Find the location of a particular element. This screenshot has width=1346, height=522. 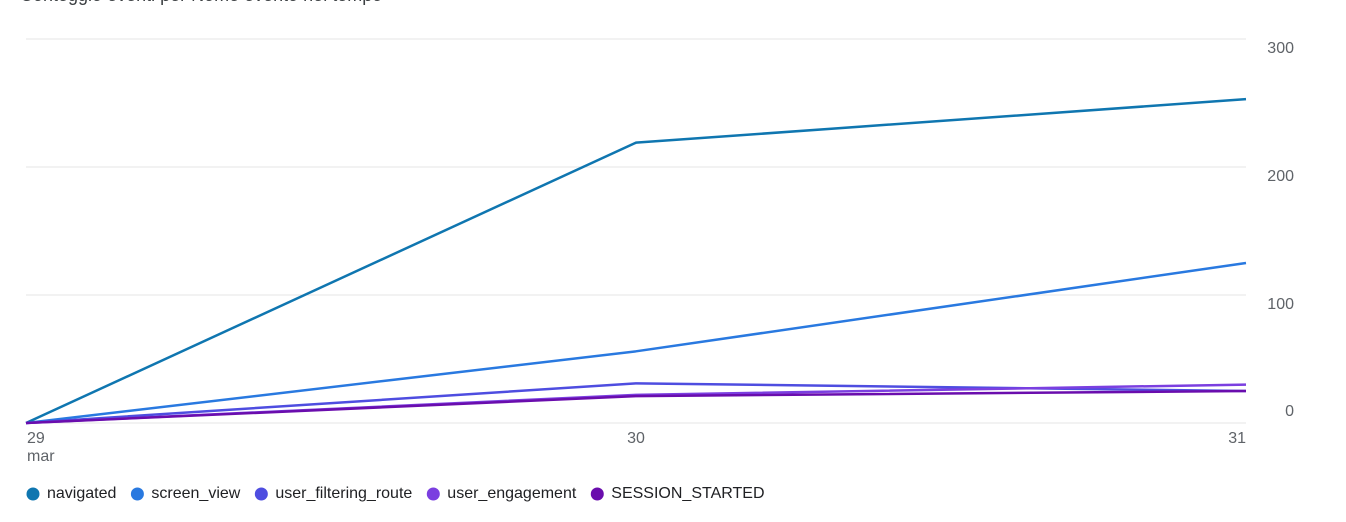

legend-label: screen_view is located at coordinates (195, 493).